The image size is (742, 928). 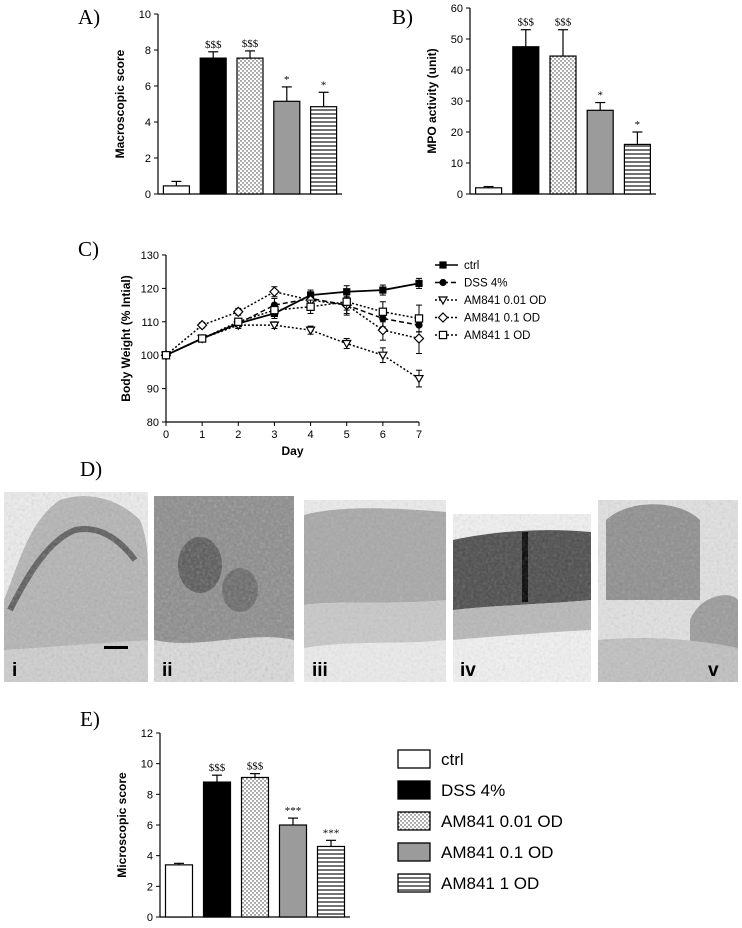 What do you see at coordinates (457, 71) in the screenshot?
I see `y-tick-label: 40` at bounding box center [457, 71].